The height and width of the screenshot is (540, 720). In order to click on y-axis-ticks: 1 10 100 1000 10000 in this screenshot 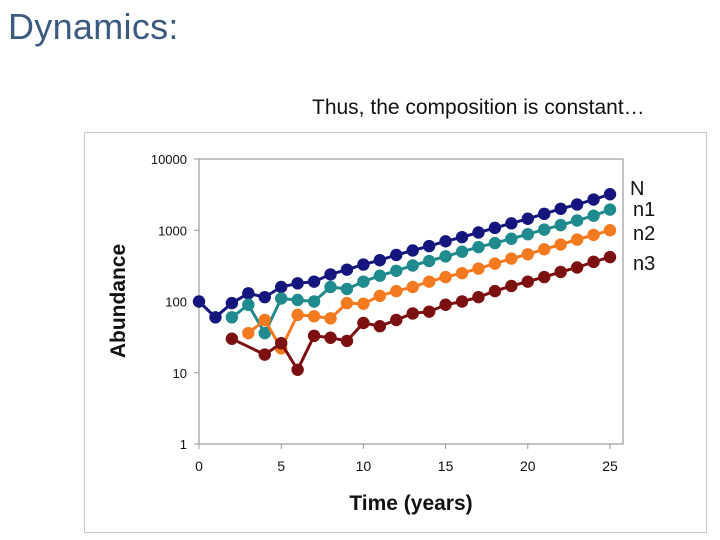, I will do `click(175, 302)`.